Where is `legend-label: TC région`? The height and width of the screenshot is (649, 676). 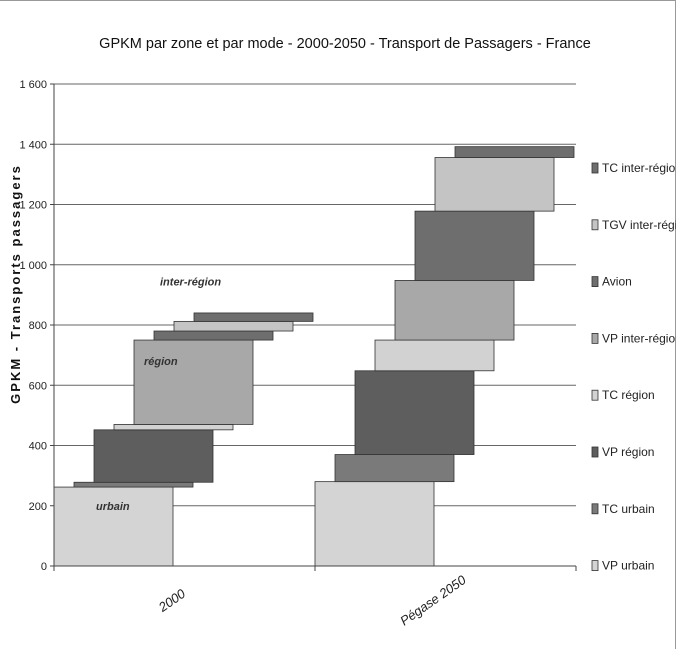
legend-label: TC région is located at coordinates (628, 395).